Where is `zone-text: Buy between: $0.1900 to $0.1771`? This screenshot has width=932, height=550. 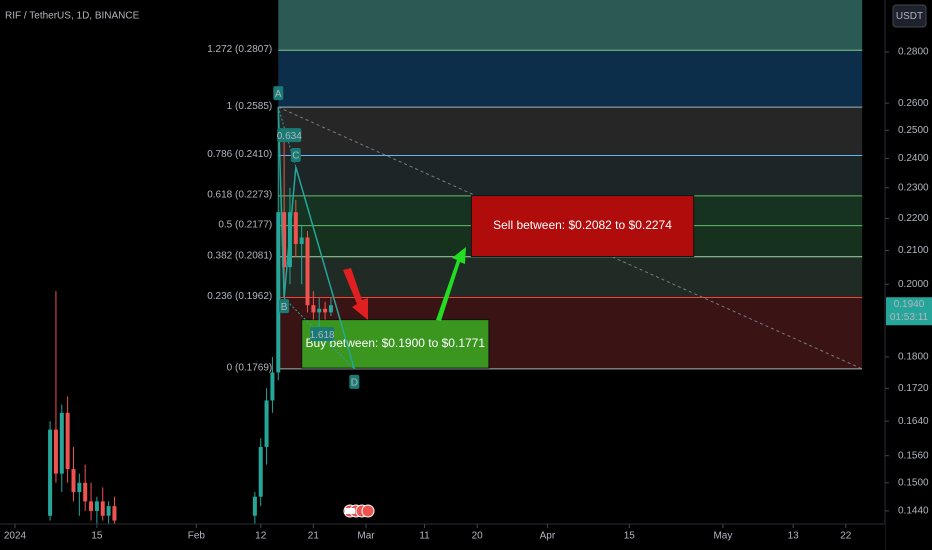
zone-text: Buy between: $0.1900 to $0.1771 is located at coordinates (396, 343).